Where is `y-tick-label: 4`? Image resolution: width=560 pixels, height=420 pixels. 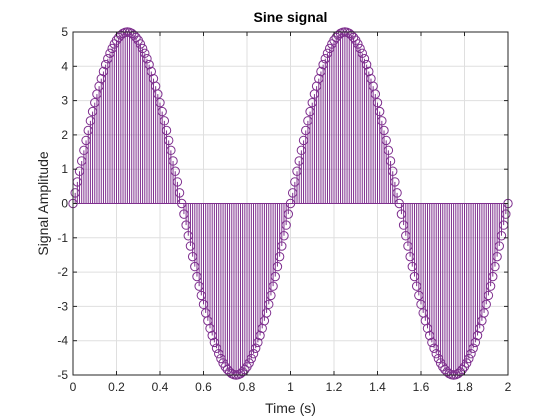
y-tick-label: 4 is located at coordinates (64, 66).